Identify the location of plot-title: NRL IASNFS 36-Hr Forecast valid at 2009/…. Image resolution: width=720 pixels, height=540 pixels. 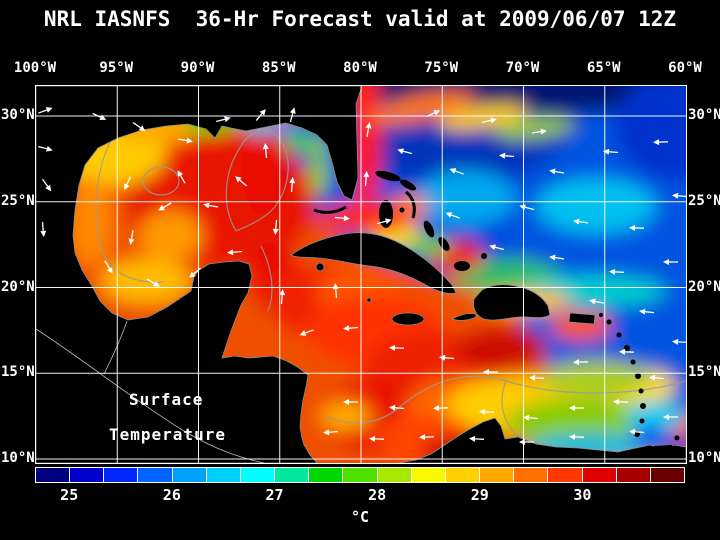
(360, 19).